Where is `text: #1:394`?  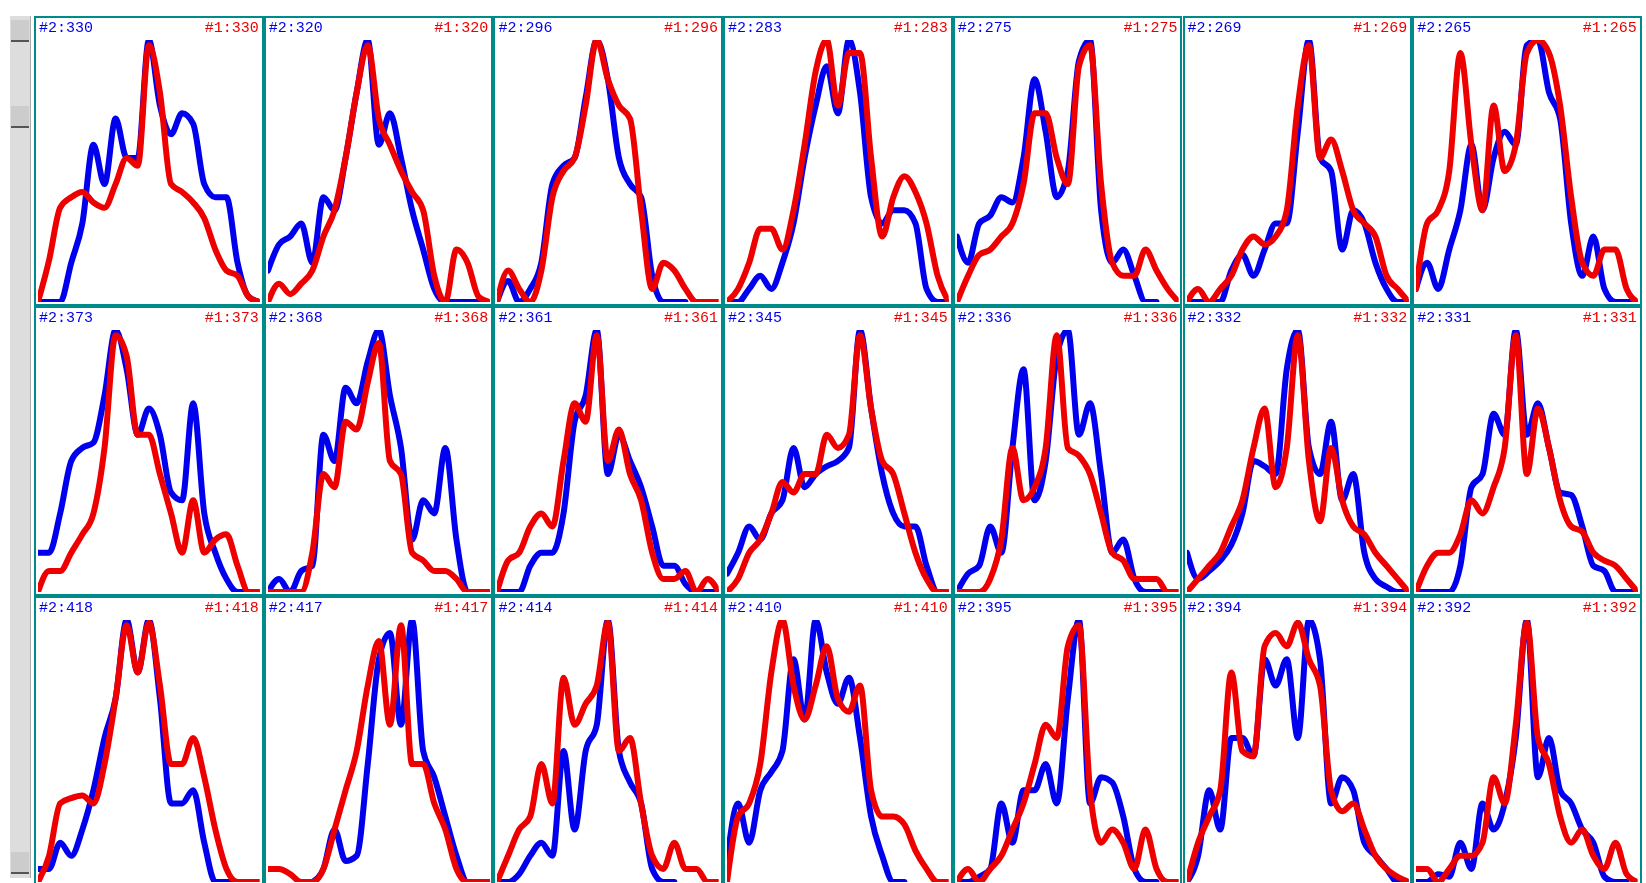
text: #1:394 is located at coordinates (1380, 608).